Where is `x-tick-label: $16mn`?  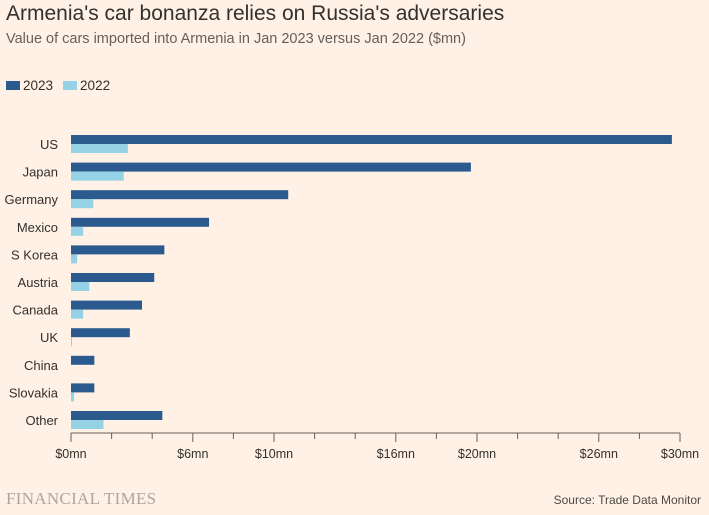
x-tick-label: $16mn is located at coordinates (396, 454).